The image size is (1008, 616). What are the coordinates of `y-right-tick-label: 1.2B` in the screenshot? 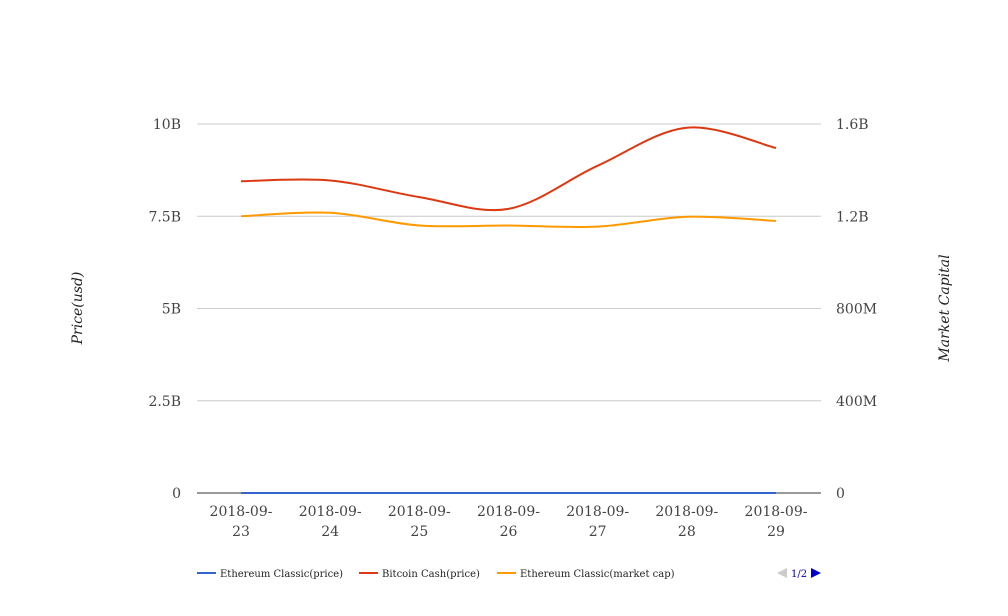 It's located at (852, 217).